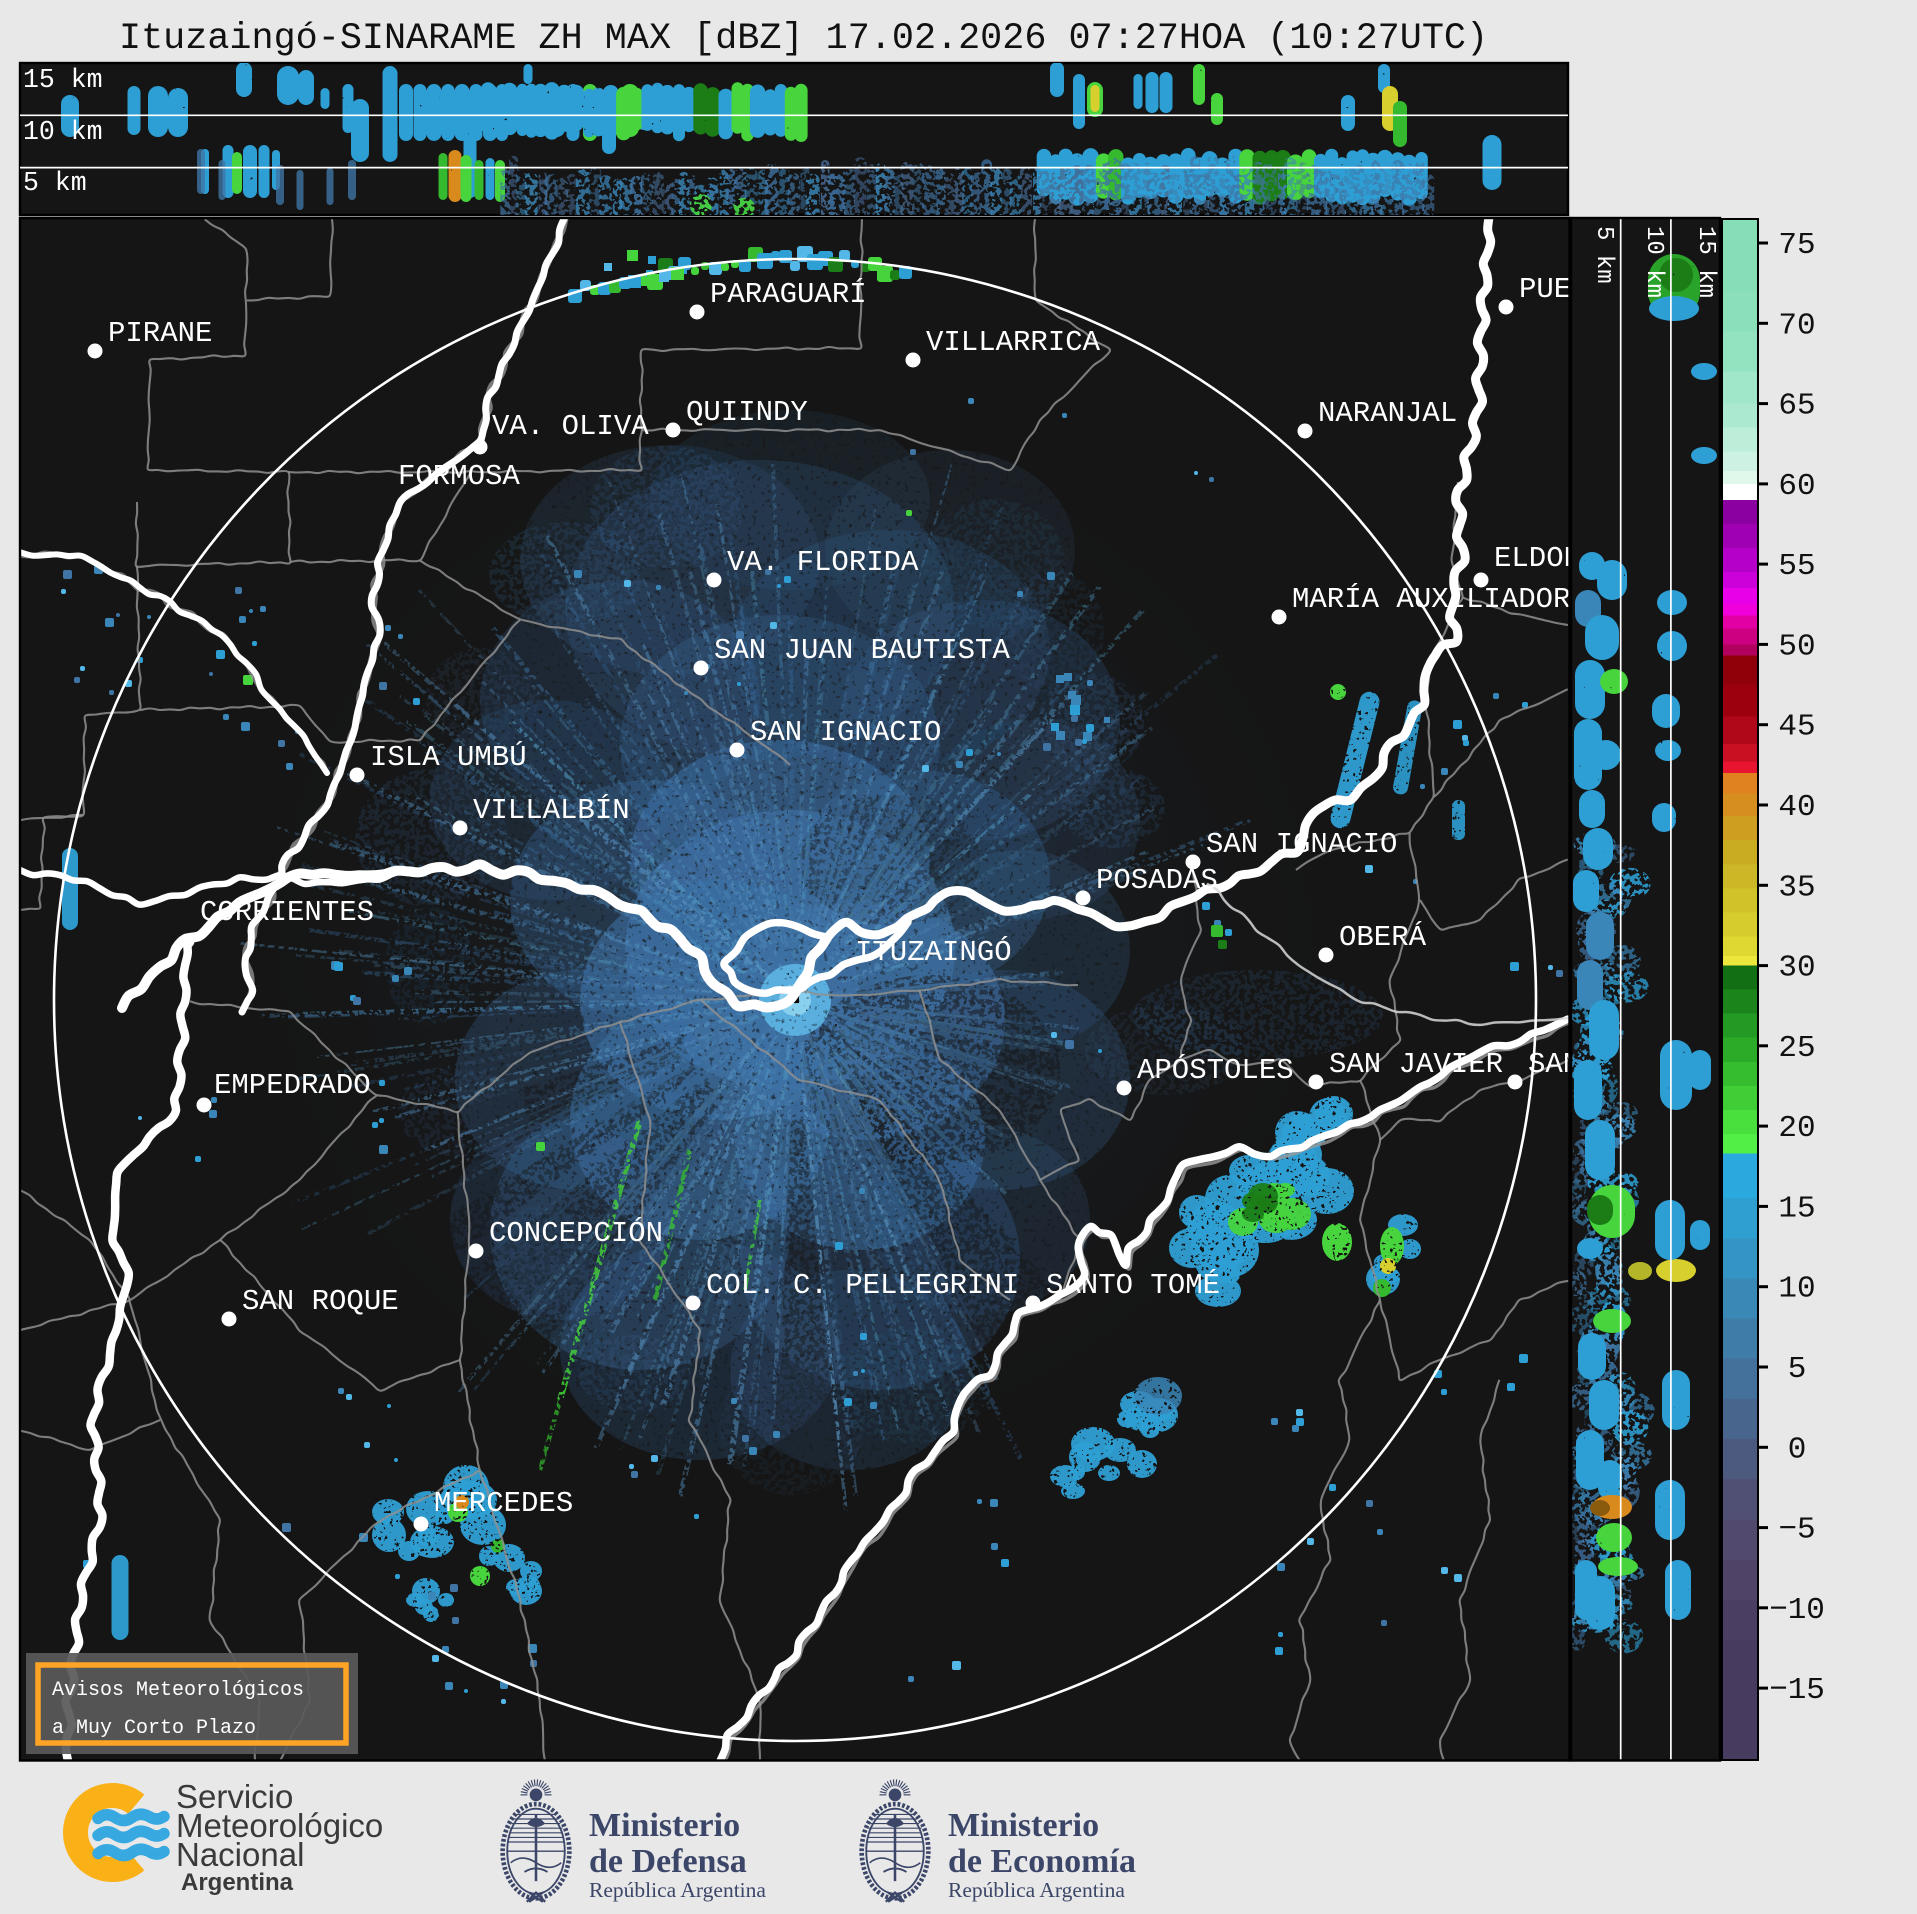 This screenshot has width=1917, height=1914. I want to click on svg-text: de Defensa, so click(668, 1861).